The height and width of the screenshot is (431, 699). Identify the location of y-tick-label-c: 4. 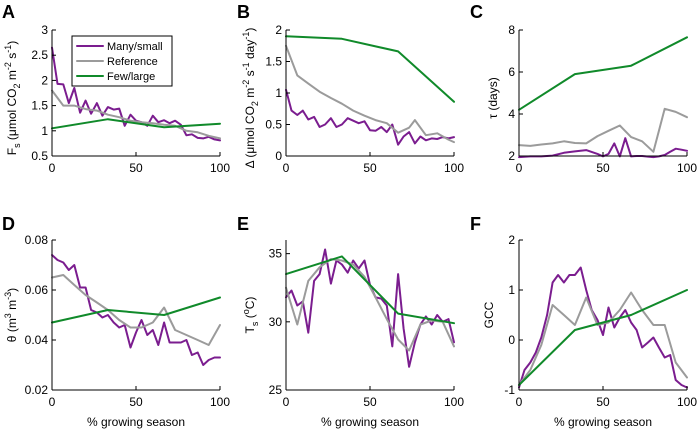
(511, 114).